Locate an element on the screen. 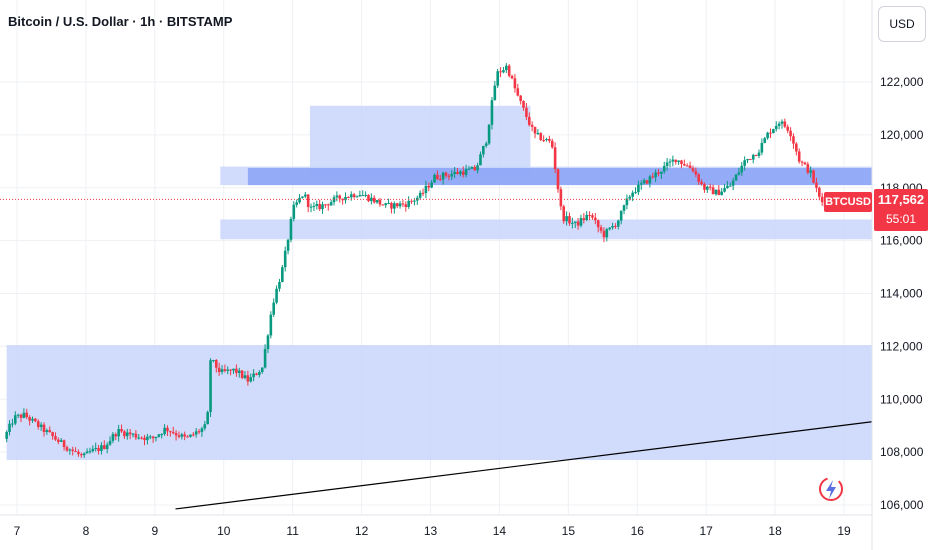  time-tick-label: 19 is located at coordinates (844, 531).